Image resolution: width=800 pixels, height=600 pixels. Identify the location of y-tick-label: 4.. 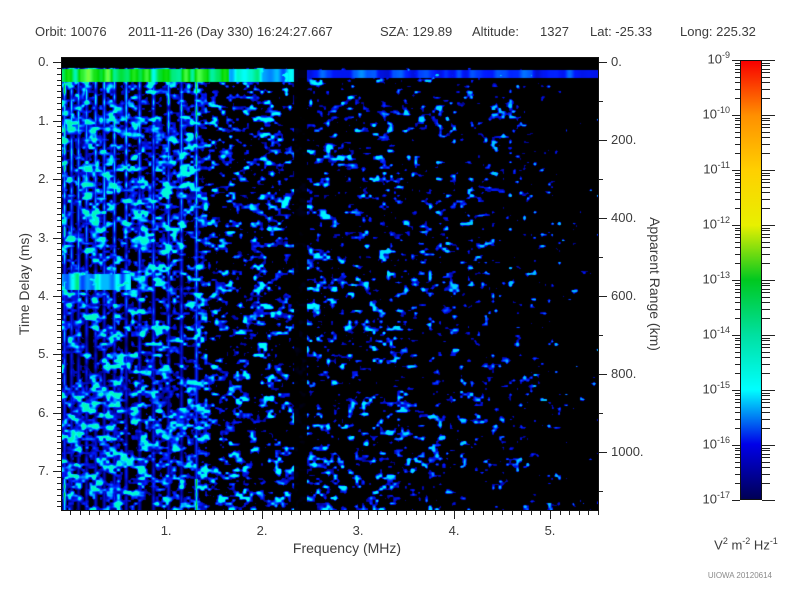
(43, 295).